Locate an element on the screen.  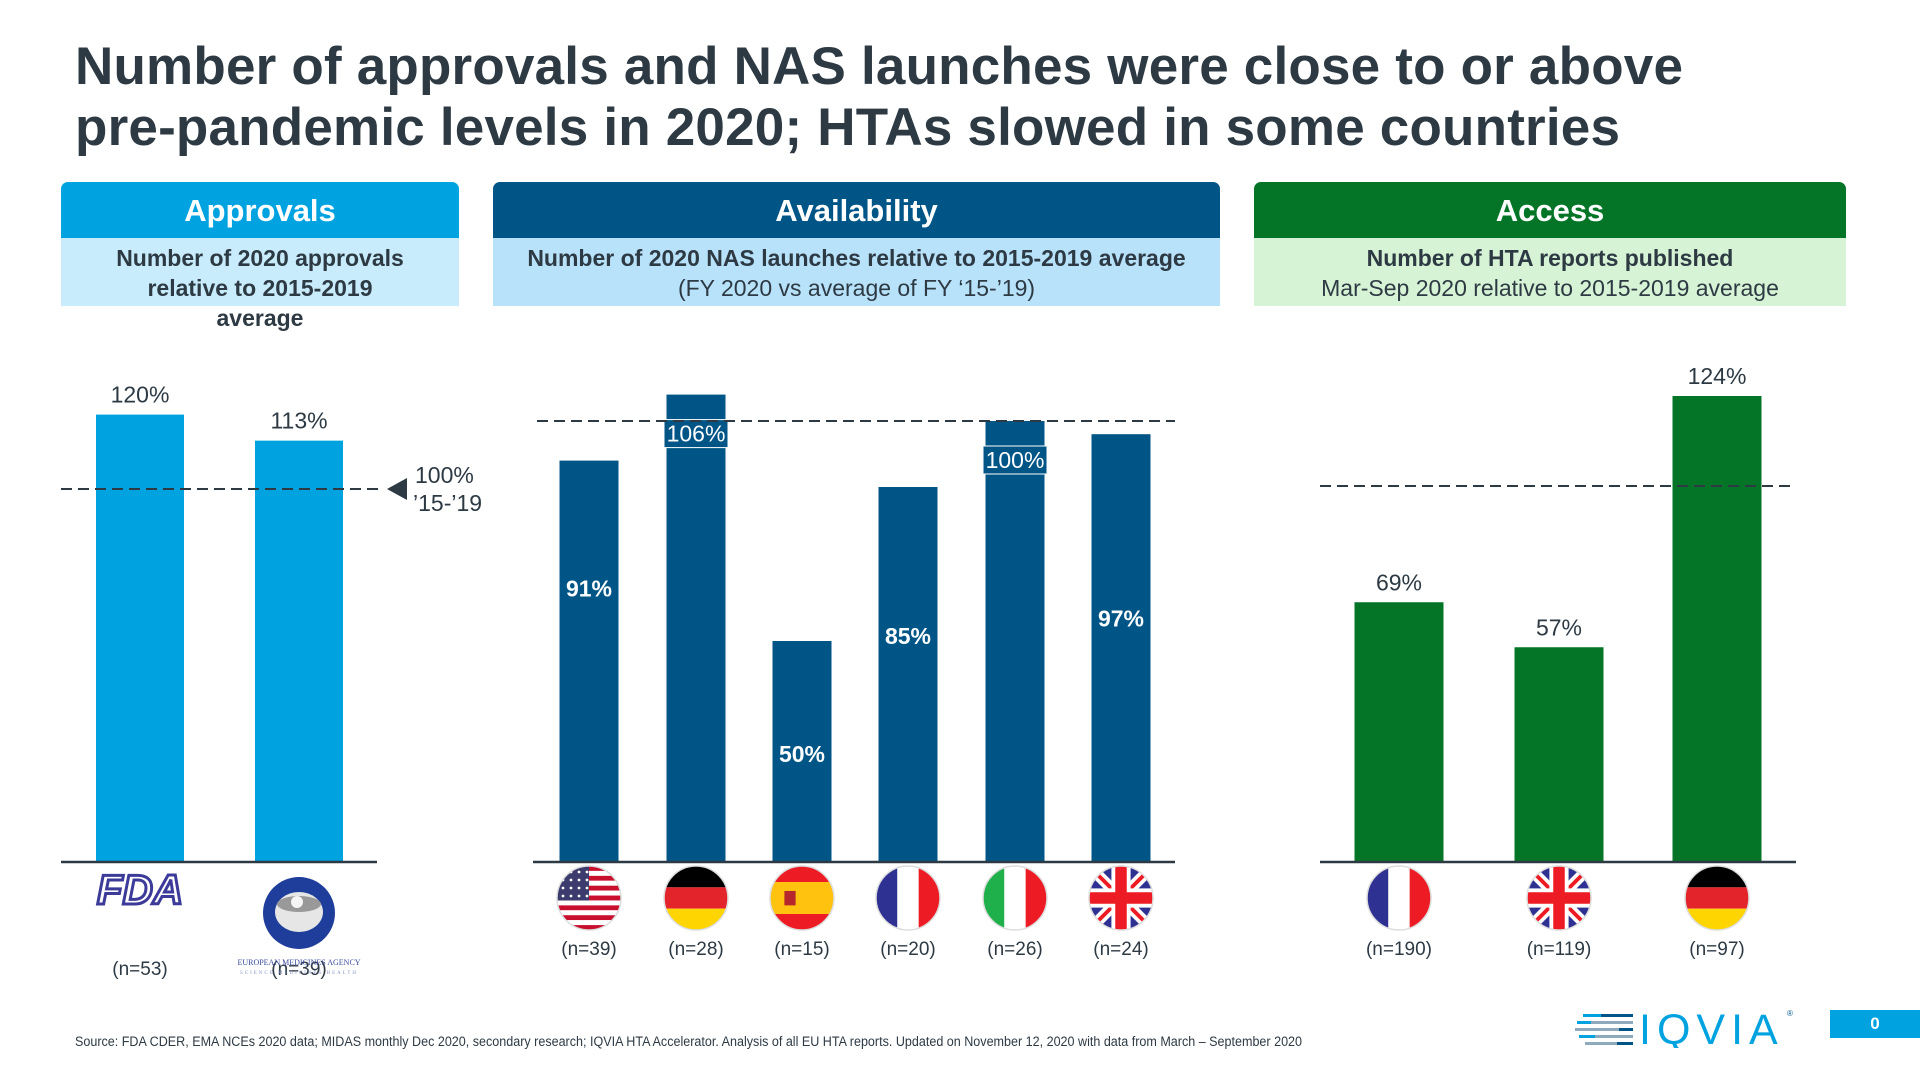
value-label: 106% is located at coordinates (696, 434).